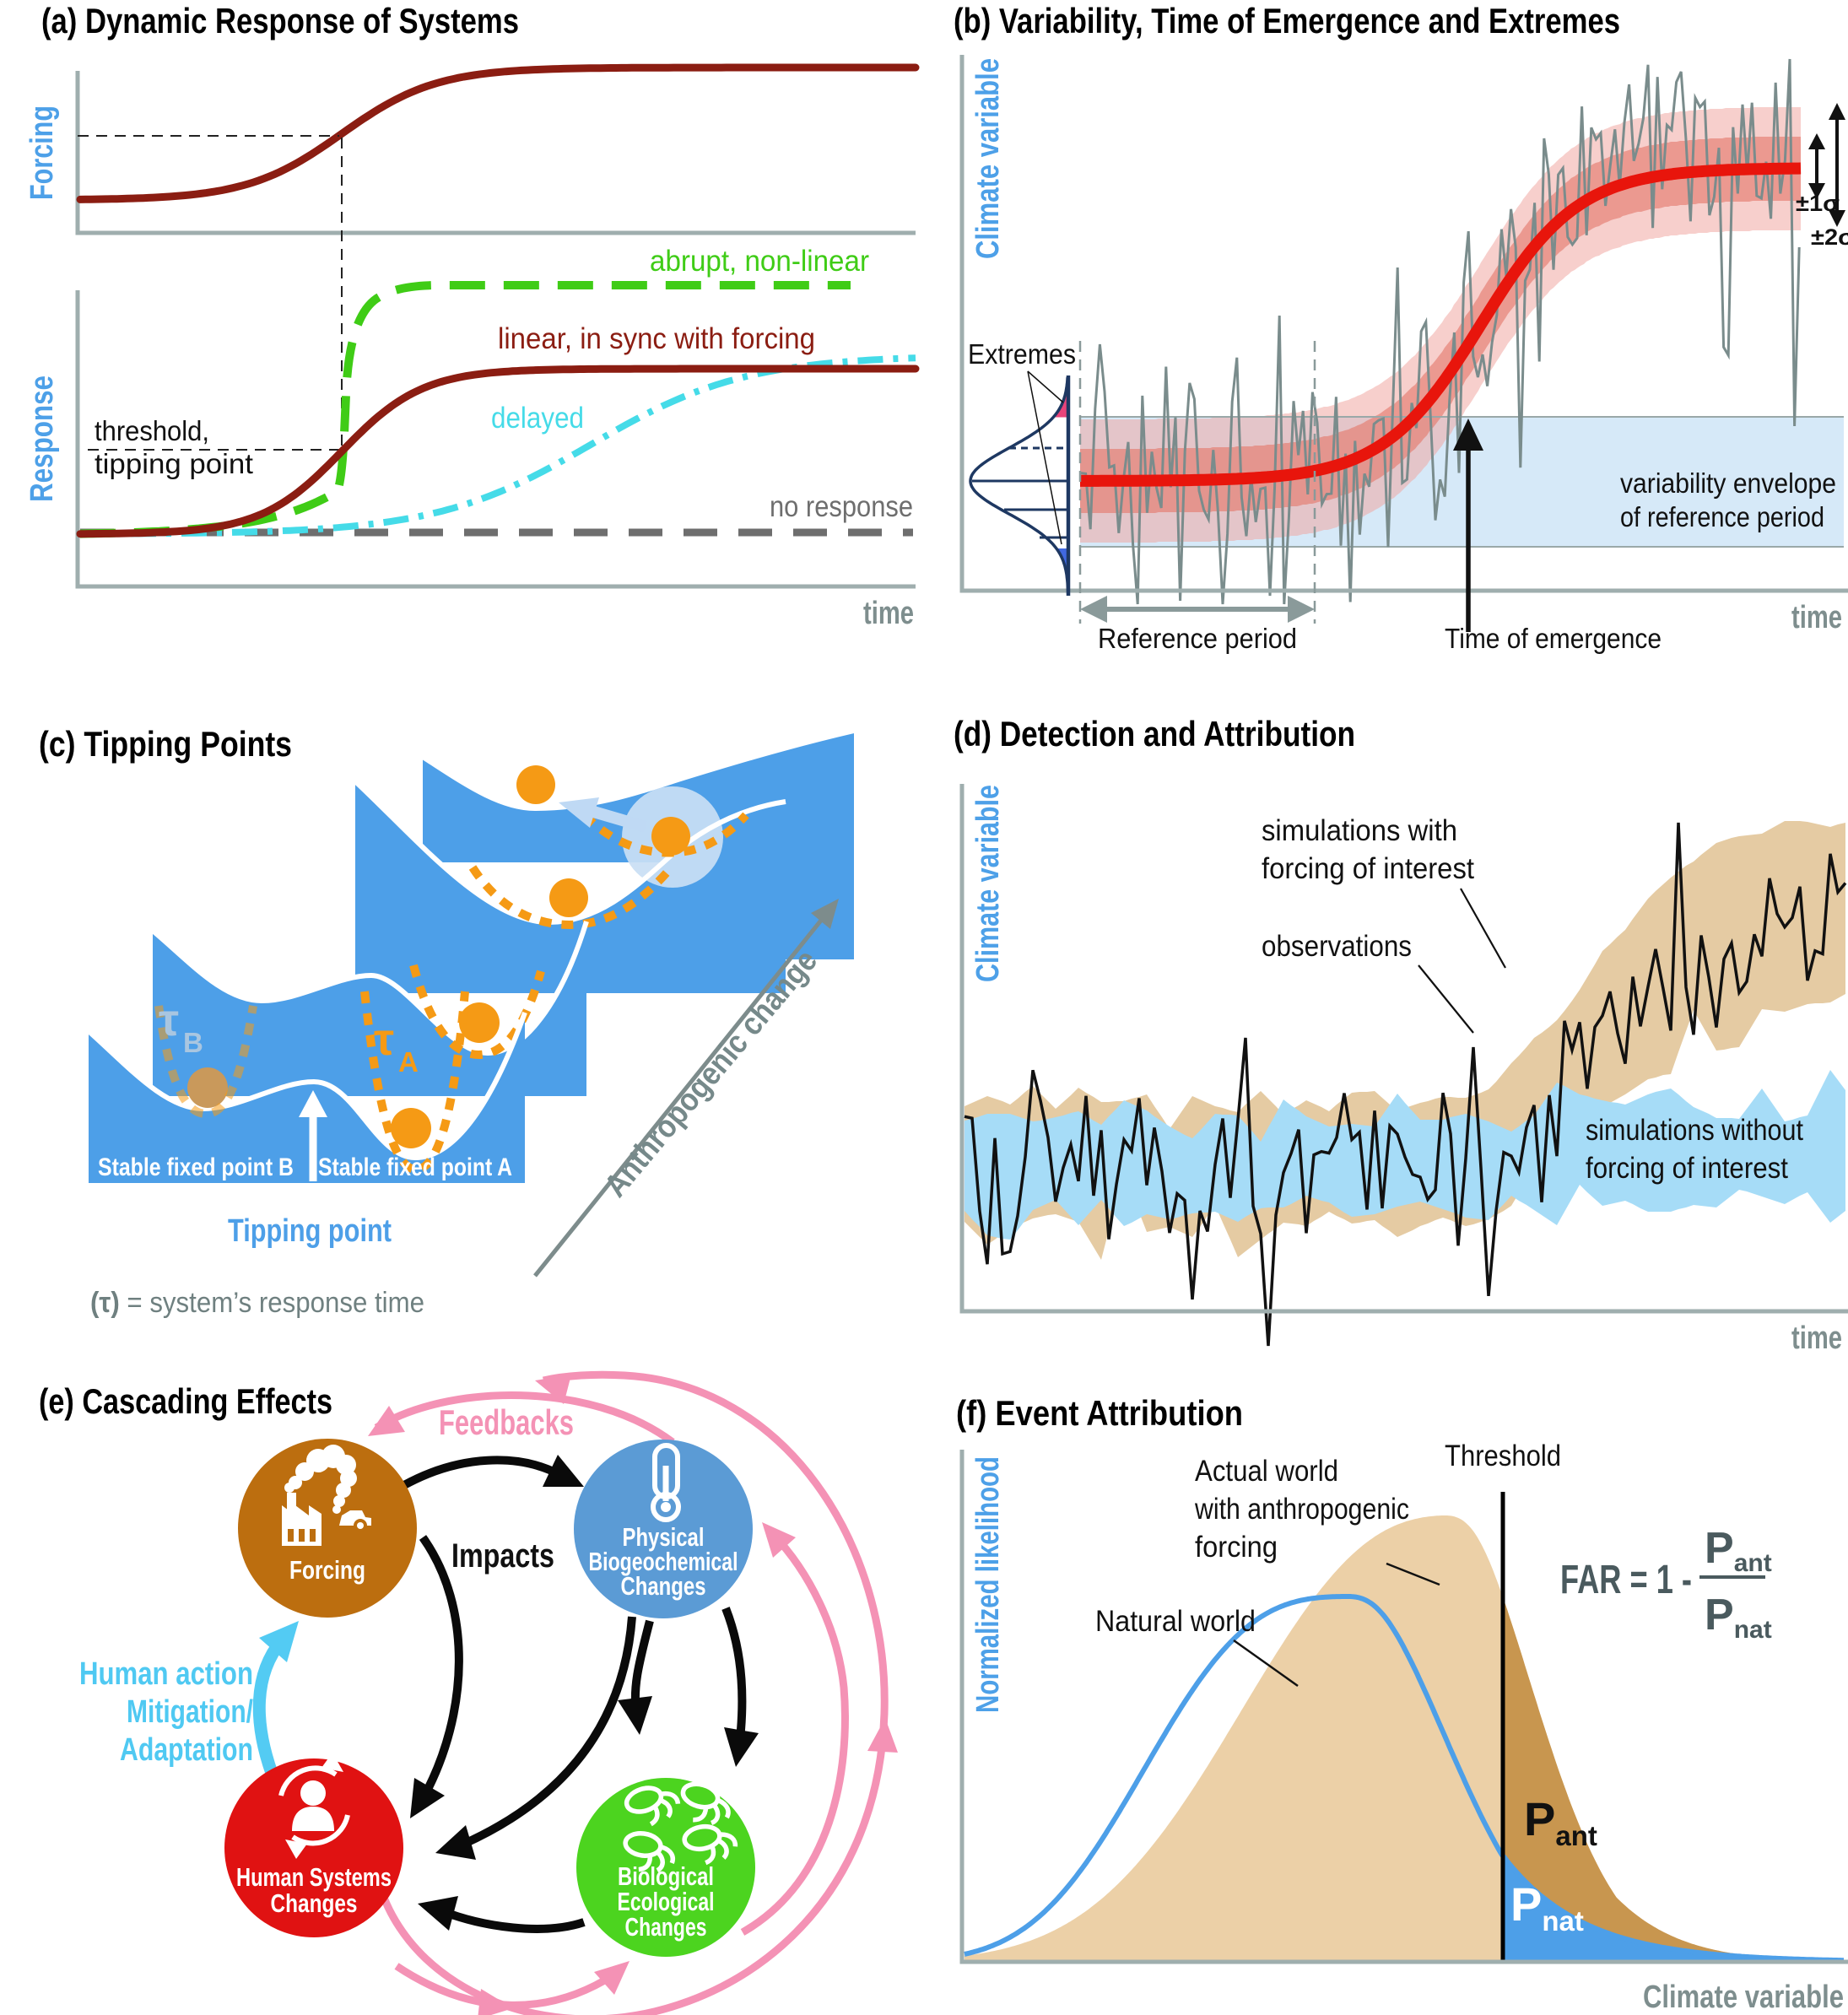 This screenshot has height=2015, width=1848. Describe the element at coordinates (165, 744) in the screenshot. I see `svg-text: (c) Tipping Points` at that location.